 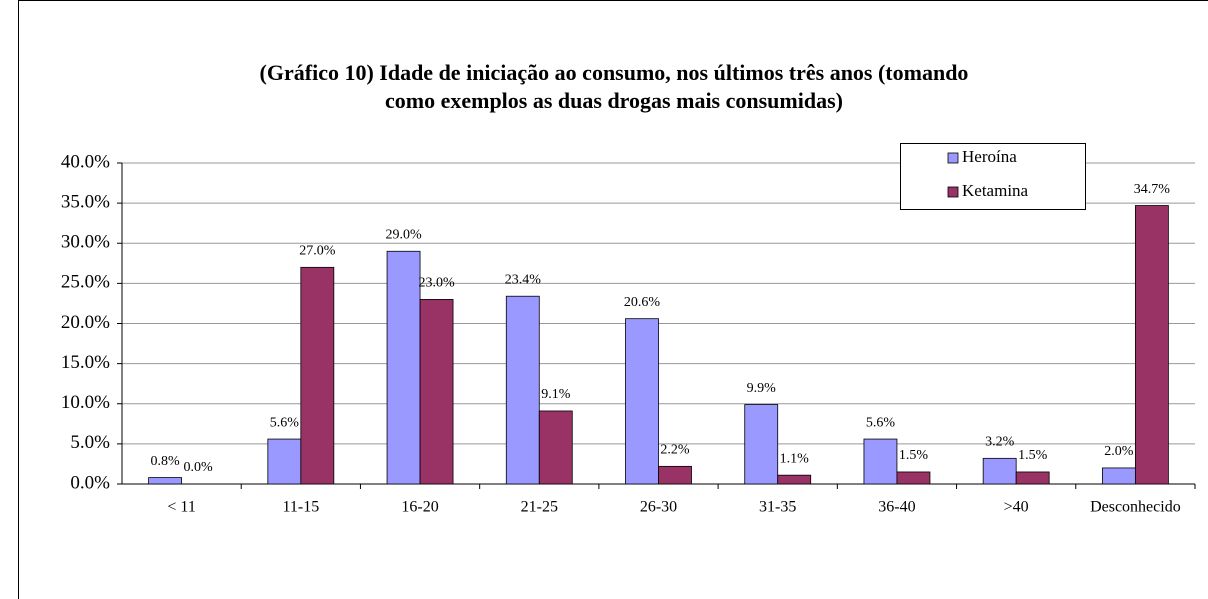 I want to click on y-tick-label: 20.0%, so click(x=85, y=322).